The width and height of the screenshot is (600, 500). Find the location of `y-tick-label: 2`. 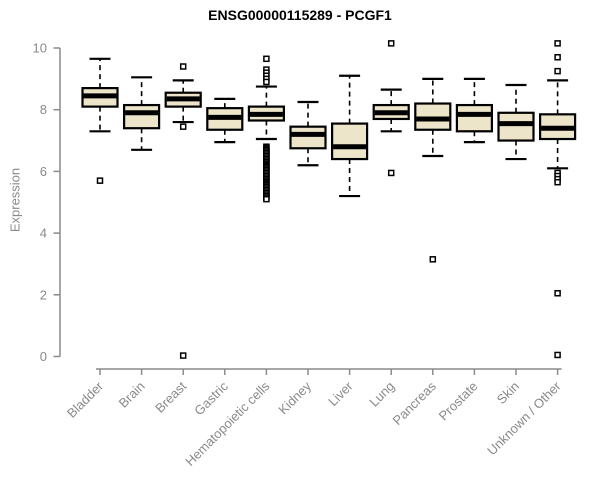

y-tick-label: 2 is located at coordinates (43, 294).